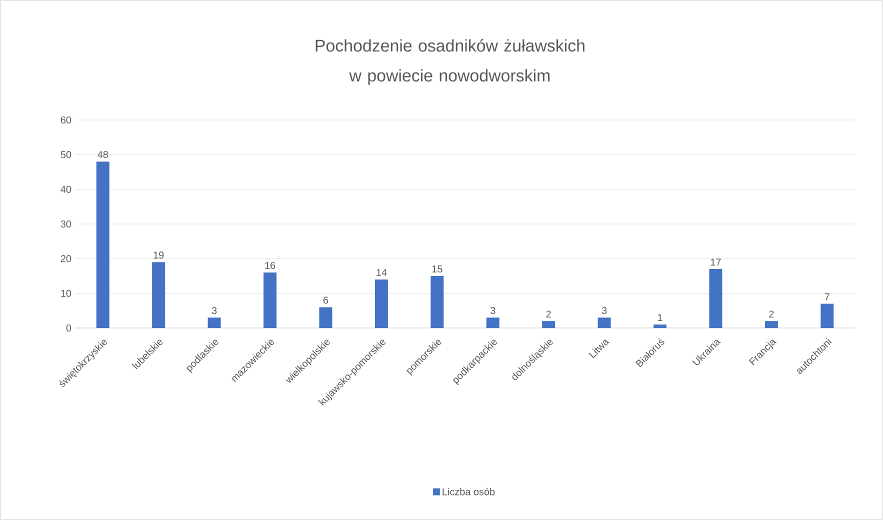  Describe the element at coordinates (325, 300) in the screenshot. I see `data-label: 6` at that location.